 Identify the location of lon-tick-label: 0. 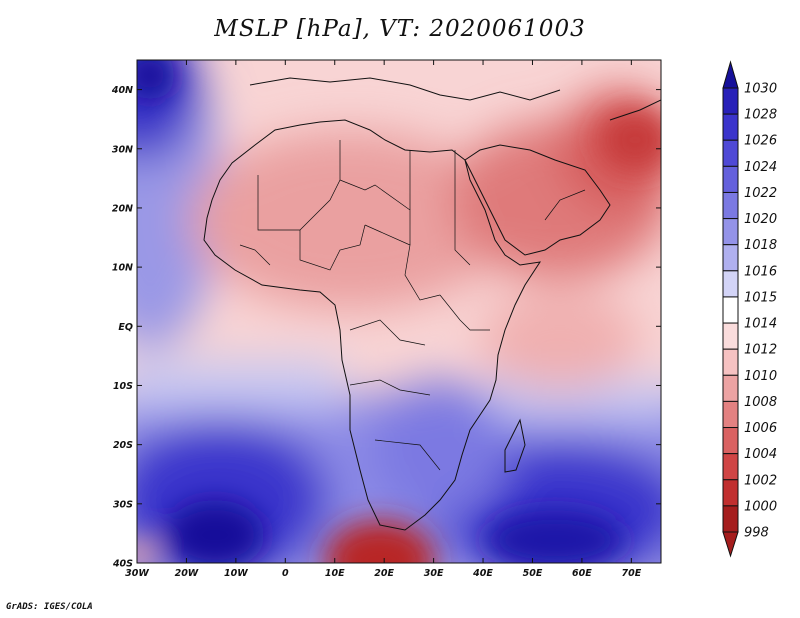
(285, 573).